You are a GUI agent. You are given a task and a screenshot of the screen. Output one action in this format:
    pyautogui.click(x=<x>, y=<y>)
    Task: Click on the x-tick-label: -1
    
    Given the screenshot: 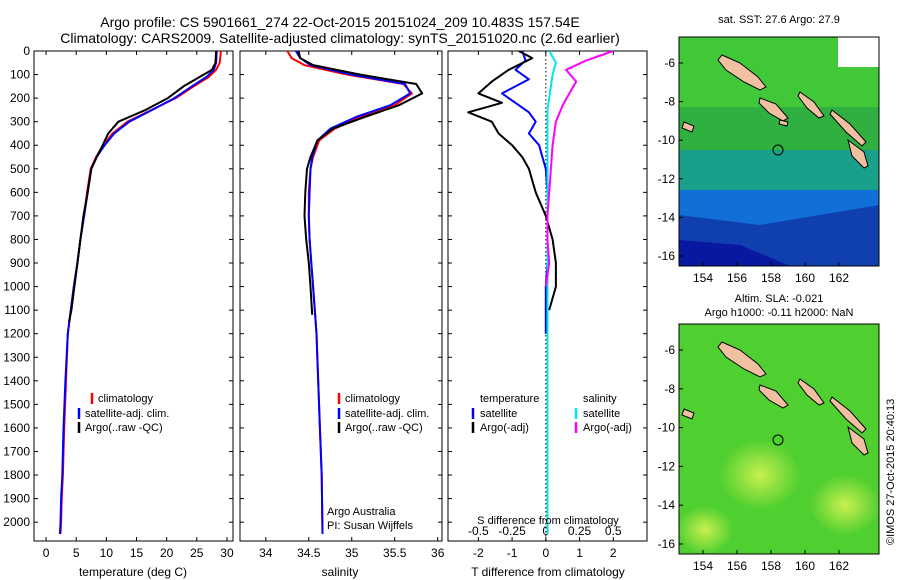 What is the action you would take?
    pyautogui.click(x=512, y=553)
    